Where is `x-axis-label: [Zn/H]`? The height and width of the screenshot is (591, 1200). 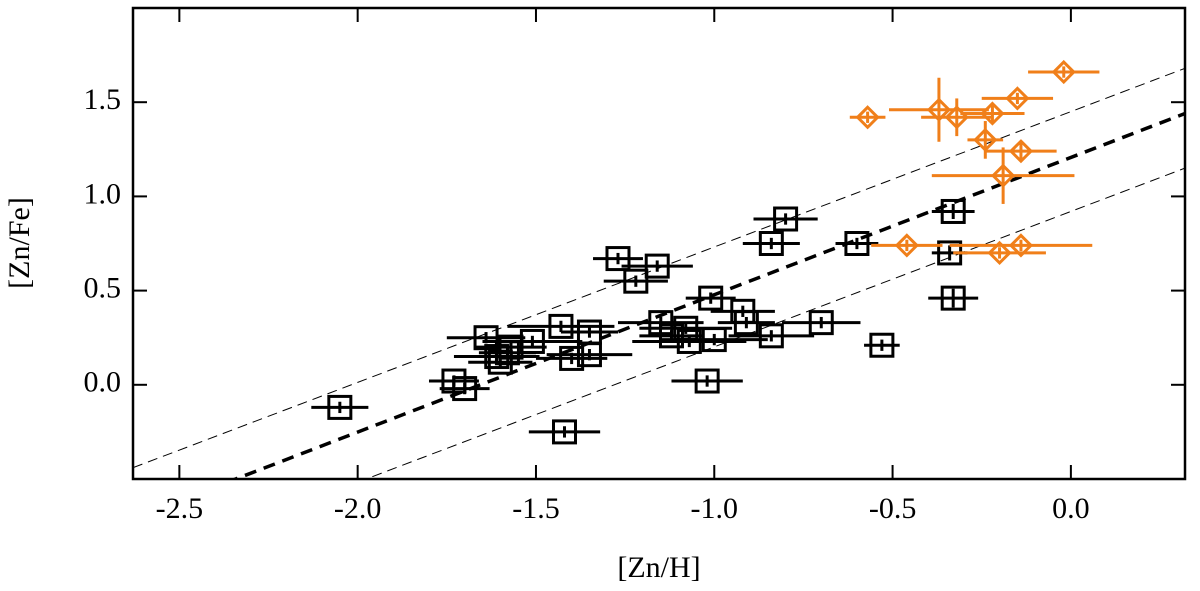
x-axis-label: [Zn/H] is located at coordinates (658, 567).